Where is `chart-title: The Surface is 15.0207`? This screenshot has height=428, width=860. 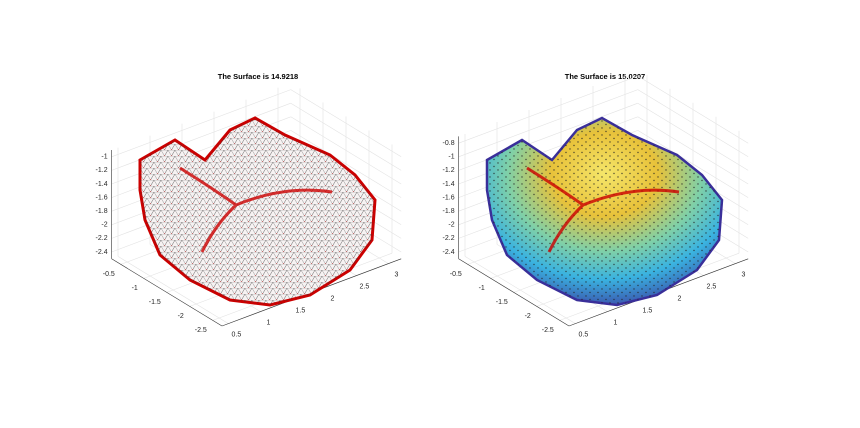
chart-title: The Surface is 15.0207 is located at coordinates (605, 76).